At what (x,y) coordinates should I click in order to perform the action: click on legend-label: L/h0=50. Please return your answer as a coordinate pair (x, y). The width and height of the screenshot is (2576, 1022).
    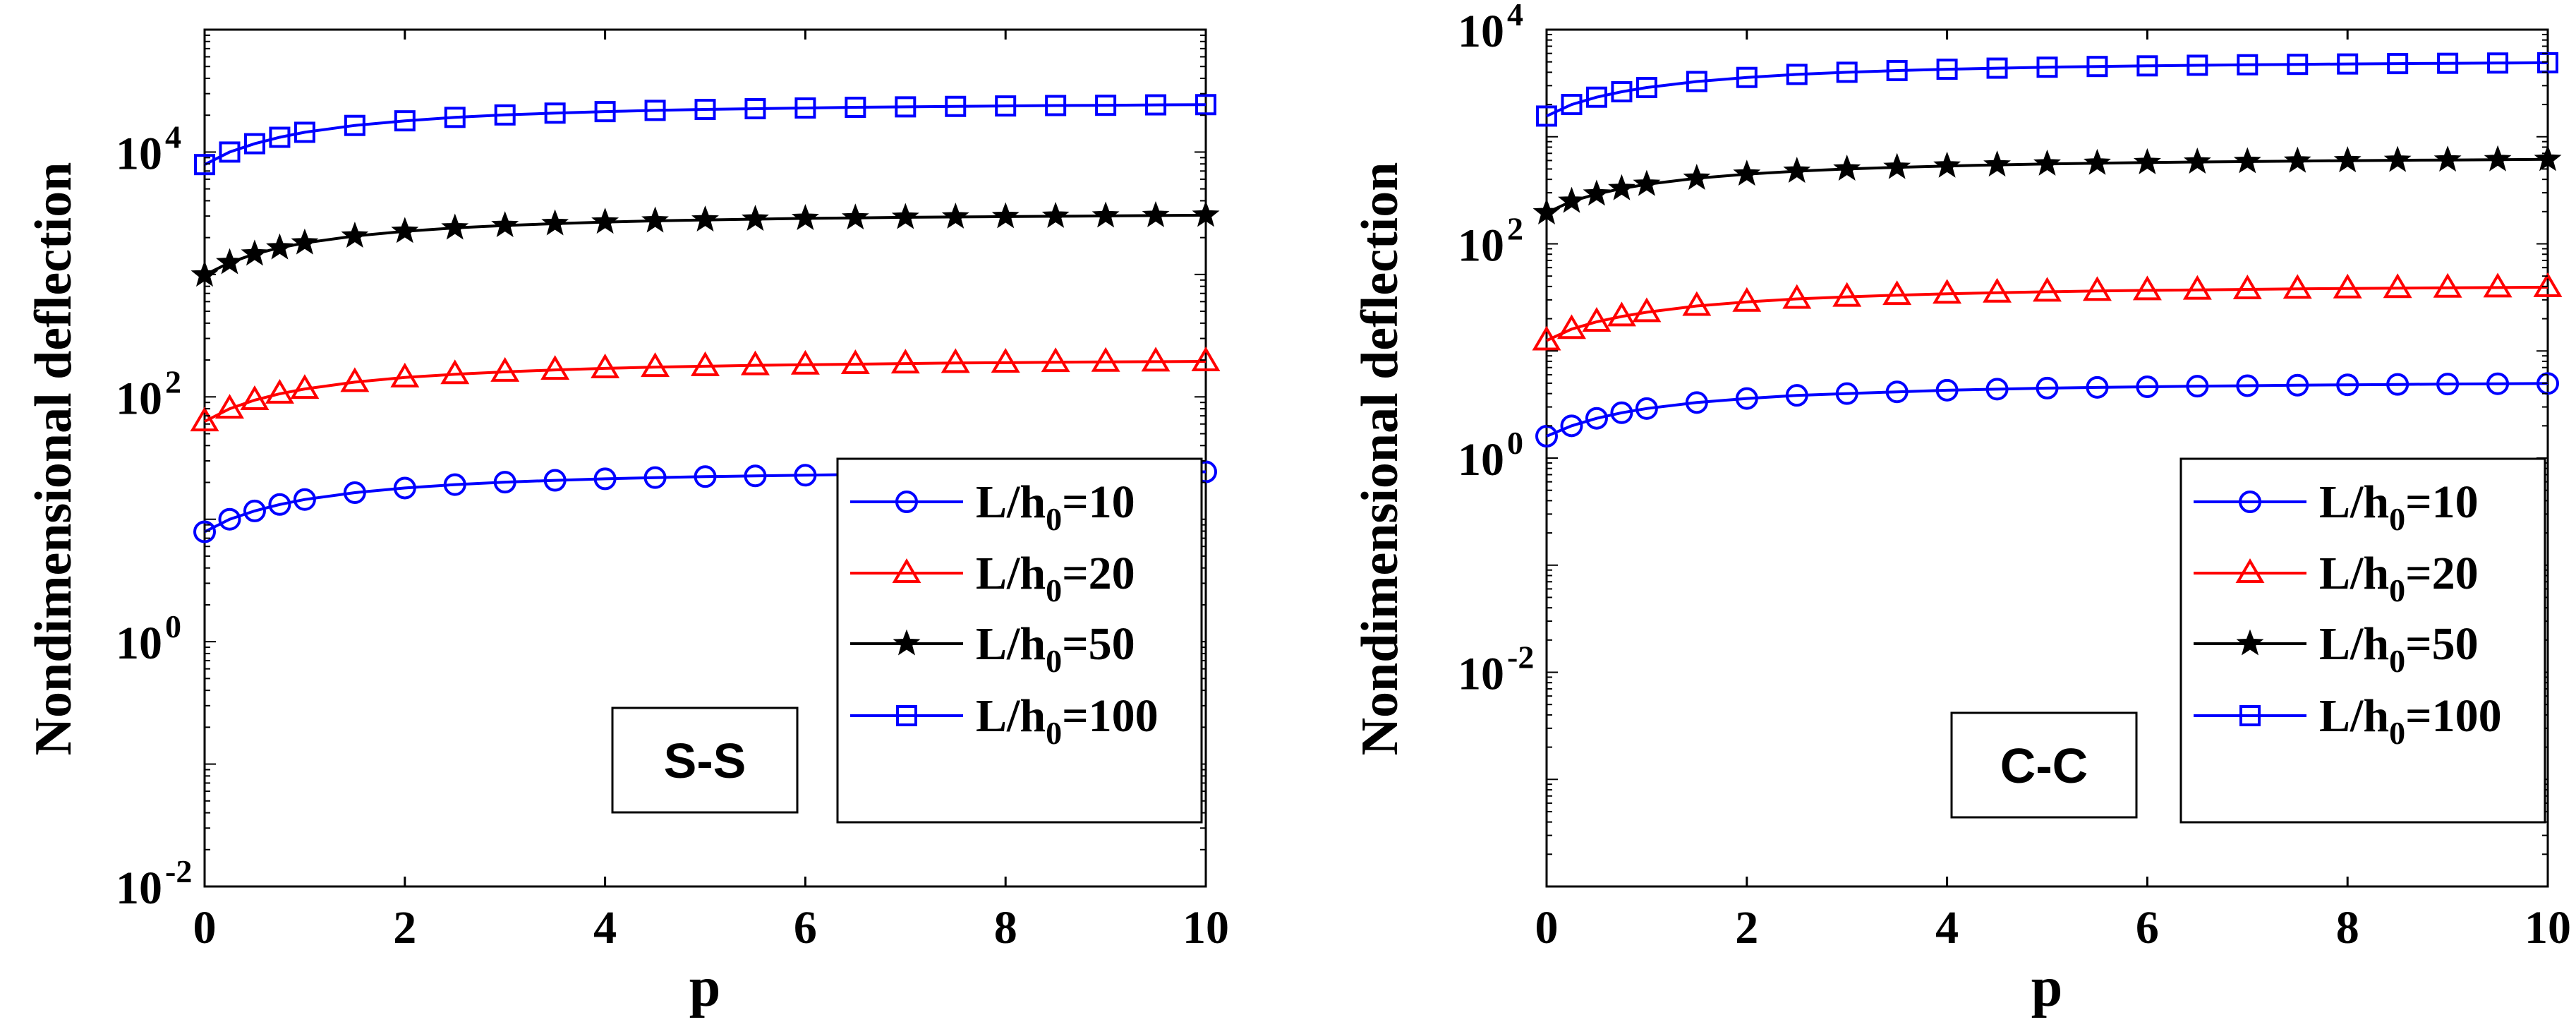
    Looking at the image, I should click on (1055, 648).